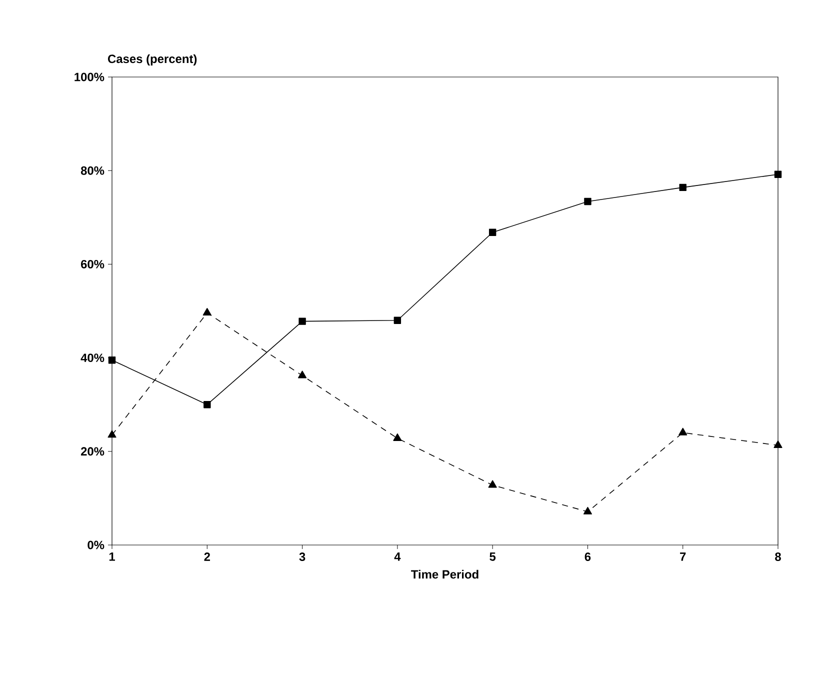  What do you see at coordinates (112, 556) in the screenshot?
I see `x-tick-label: 1` at bounding box center [112, 556].